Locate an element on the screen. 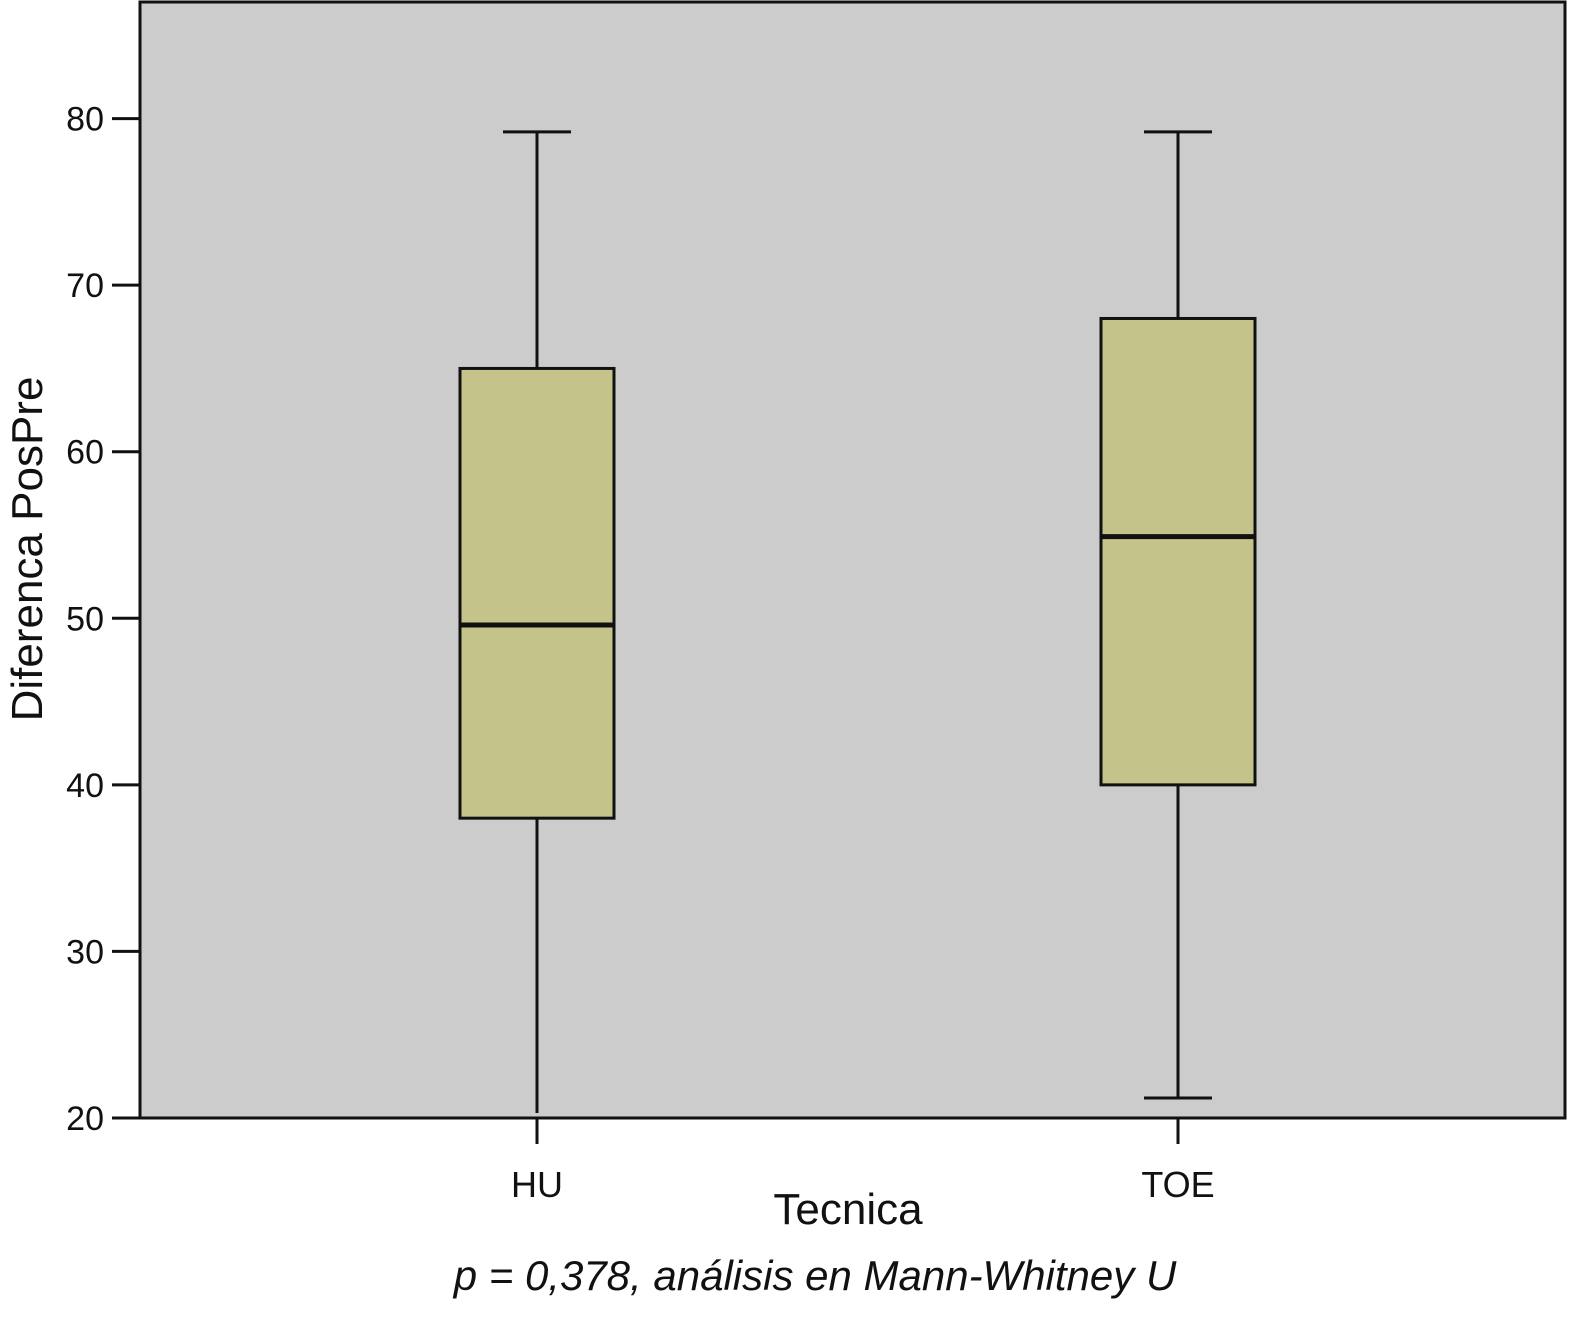 Image resolution: width=1587 pixels, height=1321 pixels. y-tick-label-40: 40 is located at coordinates (85, 786).